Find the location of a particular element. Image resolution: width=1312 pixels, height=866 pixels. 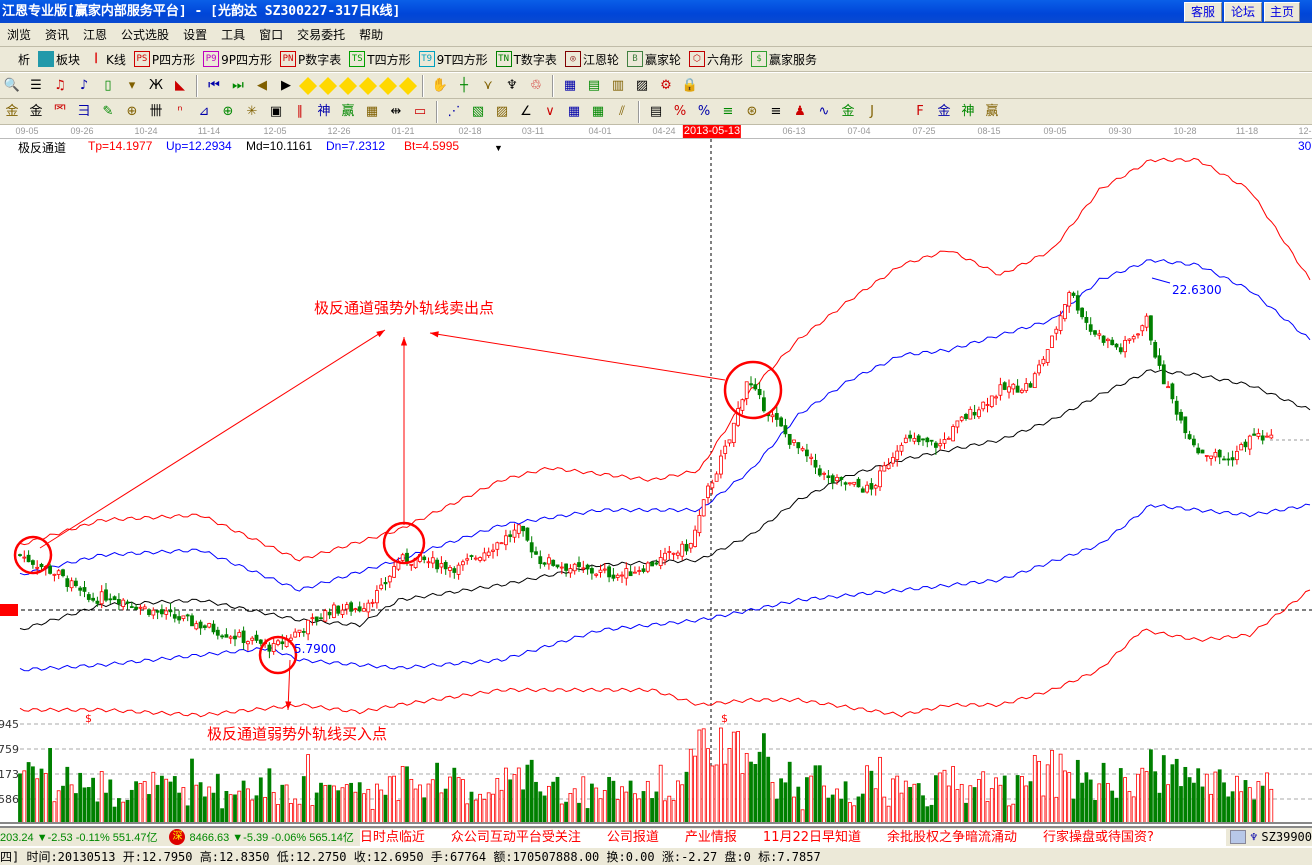

measure-icon: ⇹ is located at coordinates (396, 111).